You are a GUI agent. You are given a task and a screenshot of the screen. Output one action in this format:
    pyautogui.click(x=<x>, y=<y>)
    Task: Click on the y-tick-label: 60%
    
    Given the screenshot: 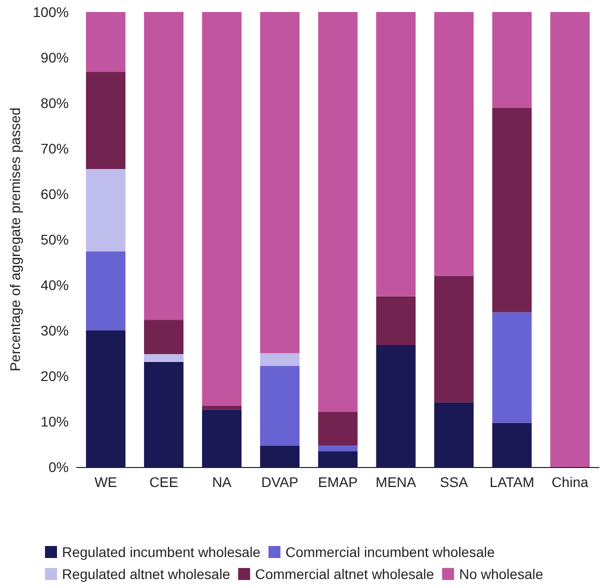 What is the action you would take?
    pyautogui.click(x=54, y=194)
    